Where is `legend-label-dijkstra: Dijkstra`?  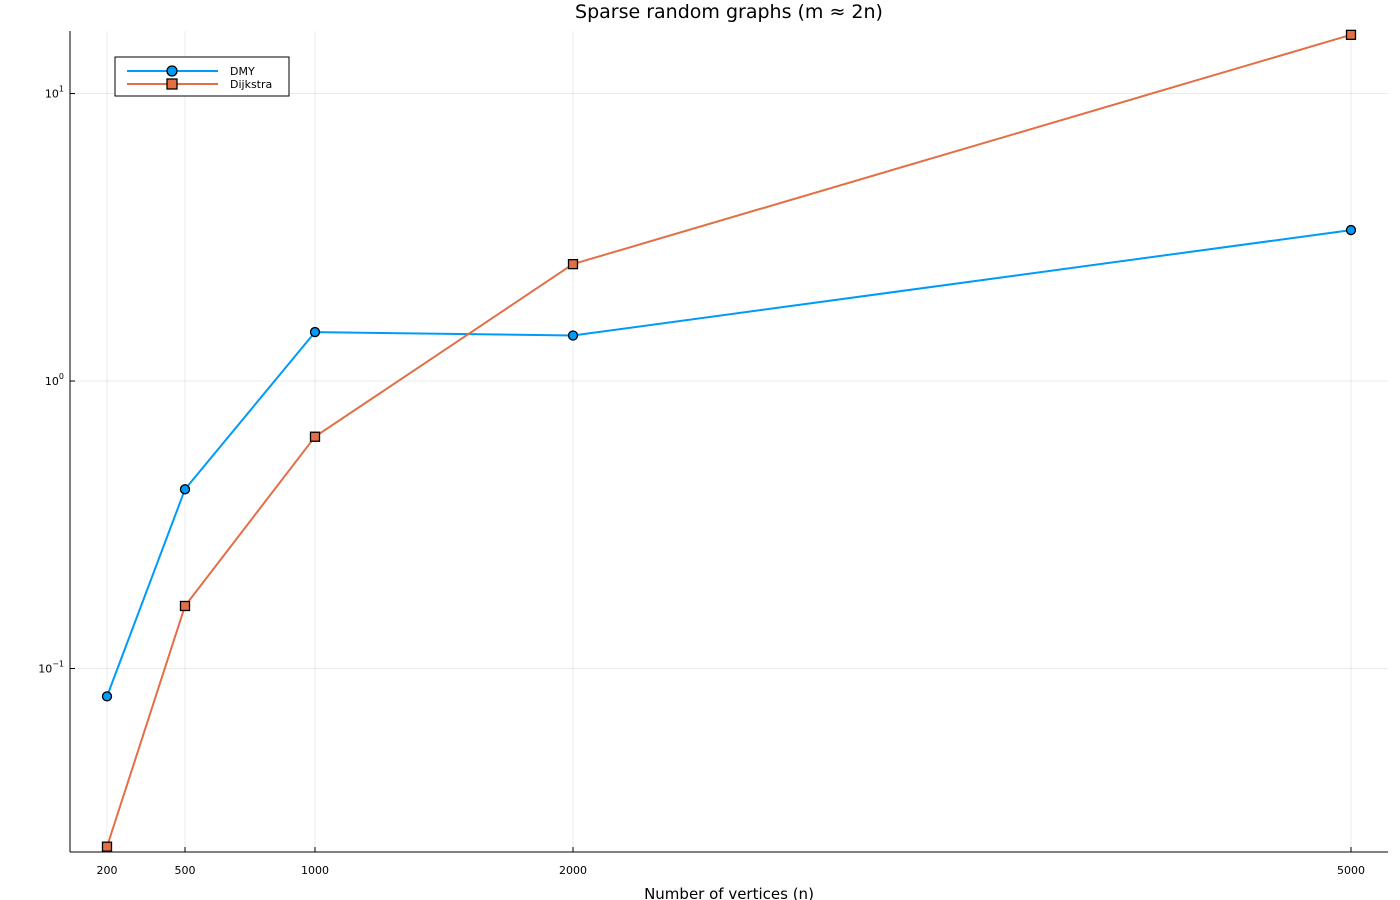
legend-label-dijkstra: Dijkstra is located at coordinates (251, 84).